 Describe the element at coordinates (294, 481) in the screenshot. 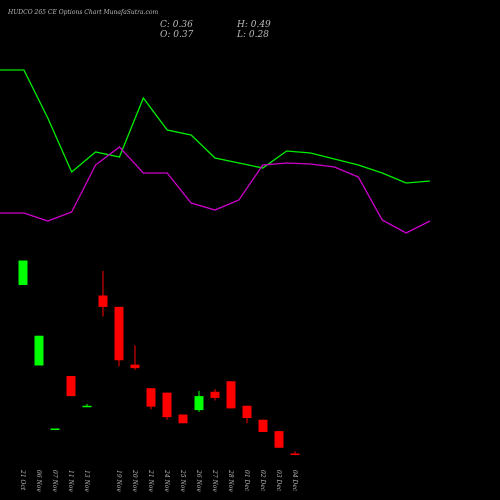

I see `x-tick-label: 04 Dec` at that location.